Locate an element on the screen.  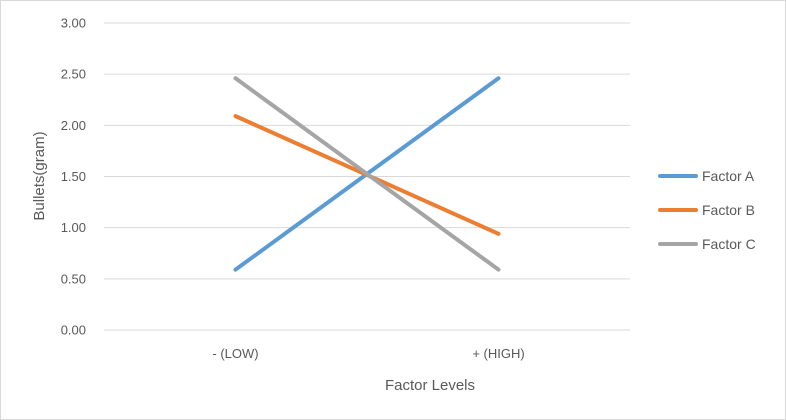
y-axis: 0.00 0.50 1.00 1.50 2.00 2.50 3.00 is located at coordinates (73, 177).